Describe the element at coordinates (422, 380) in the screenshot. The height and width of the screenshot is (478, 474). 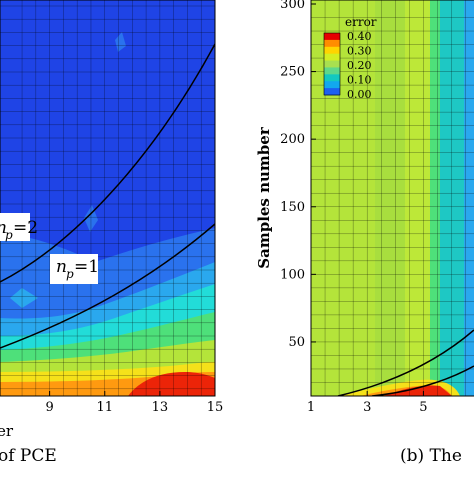
I see `contour-line-b2` at that location.